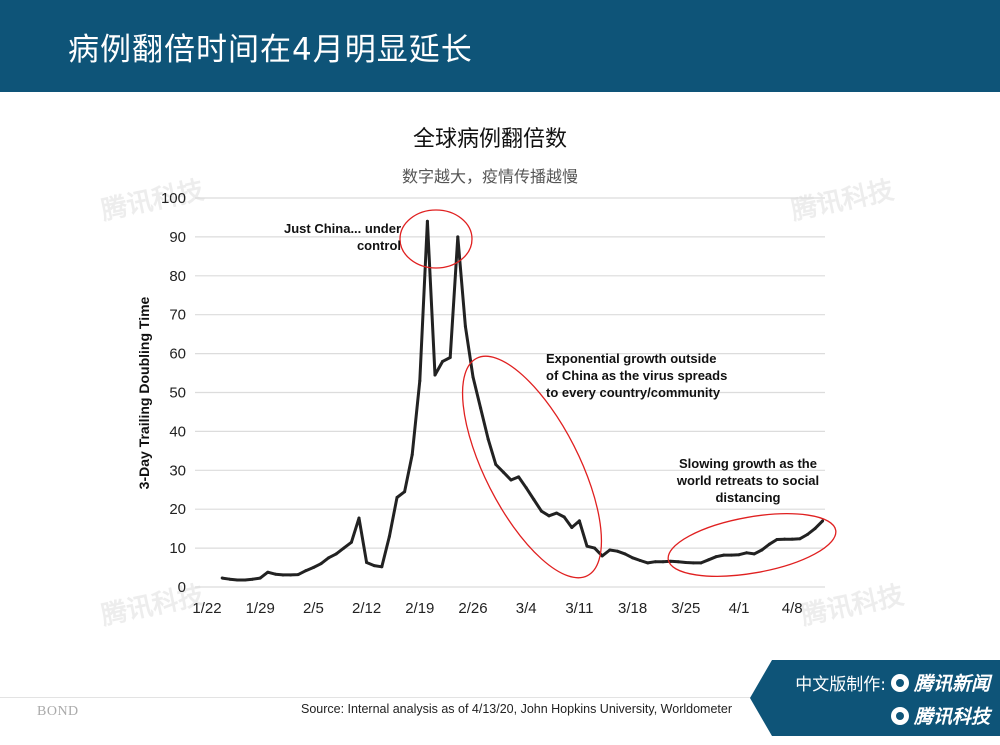 Image resolution: width=1000 pixels, height=745 pixels. I want to click on header-bar: 病例翻倍时间在4月明显延长, so click(500, 46).